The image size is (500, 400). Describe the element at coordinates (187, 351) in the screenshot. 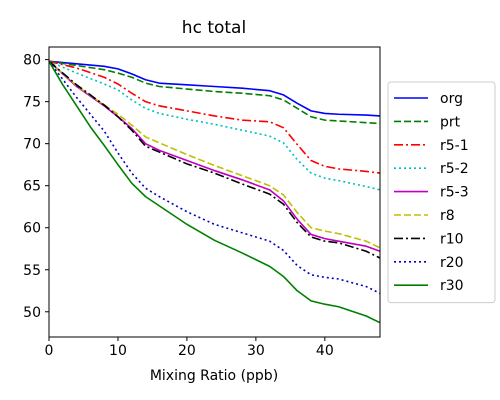

I see `x-tick-label: 20` at that location.